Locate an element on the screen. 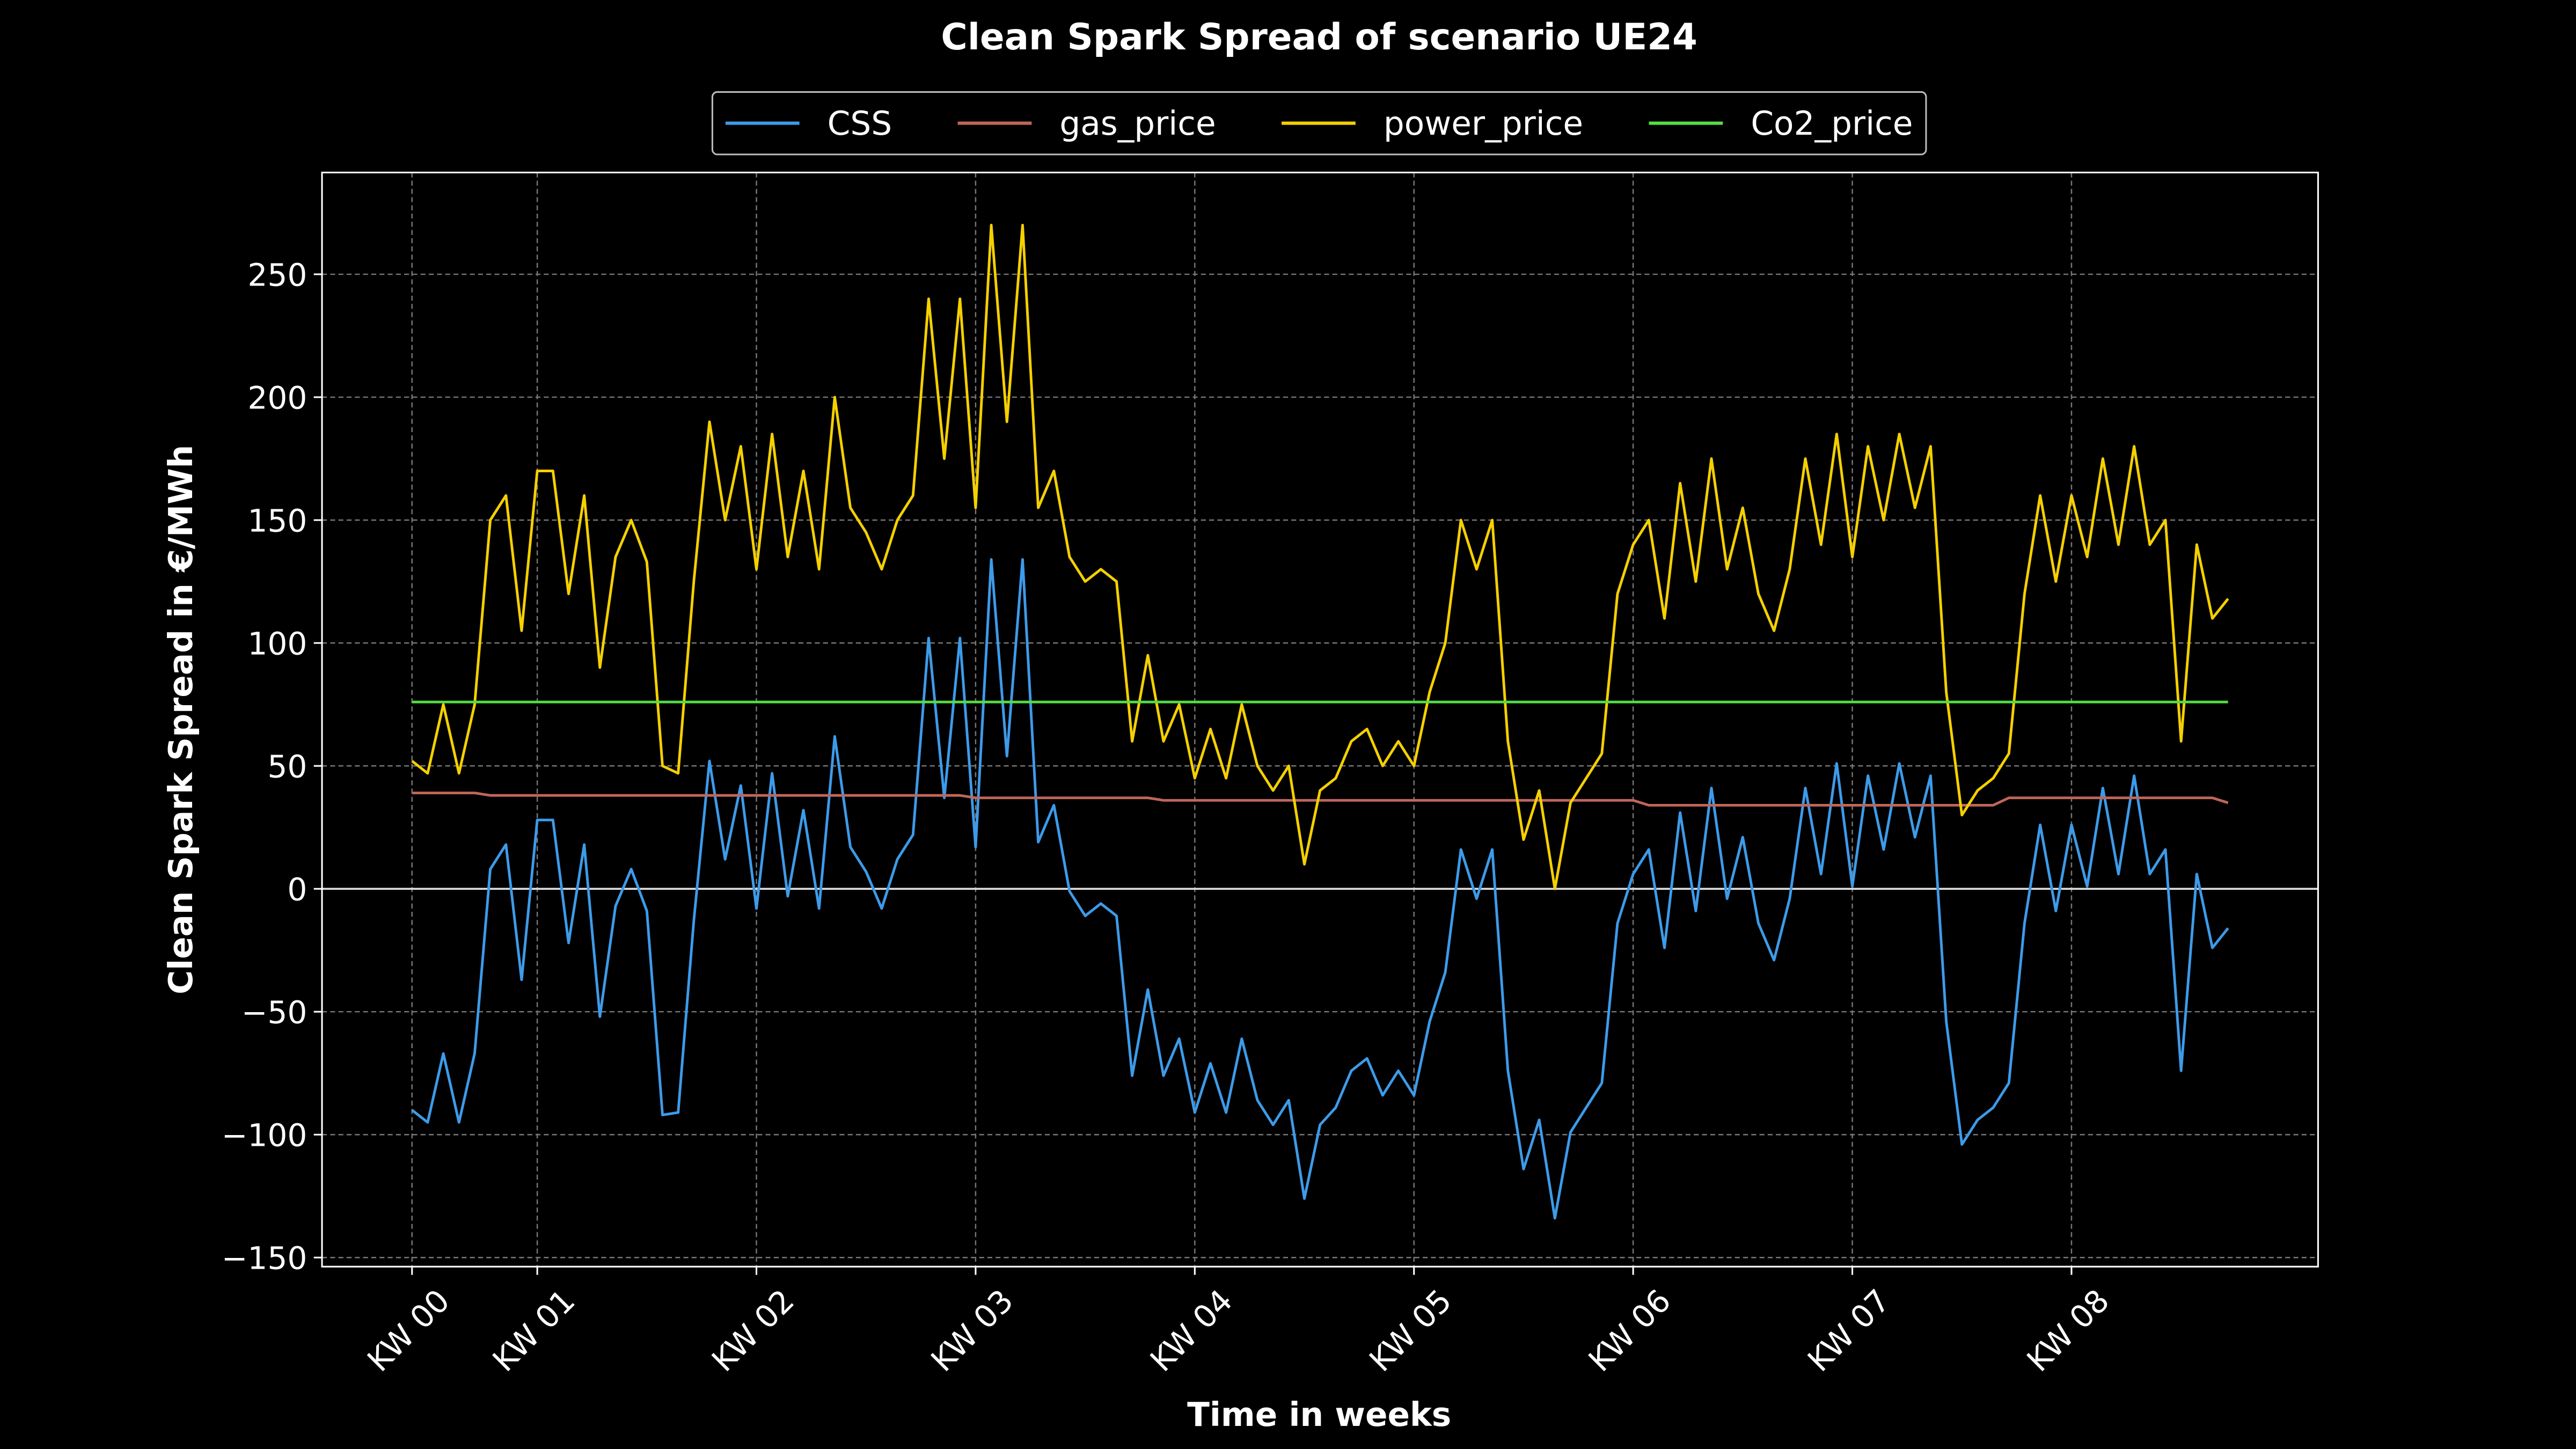 This screenshot has width=2576, height=1449. y-axis-label: Clean Spark Spread in €/MWh is located at coordinates (181, 719).